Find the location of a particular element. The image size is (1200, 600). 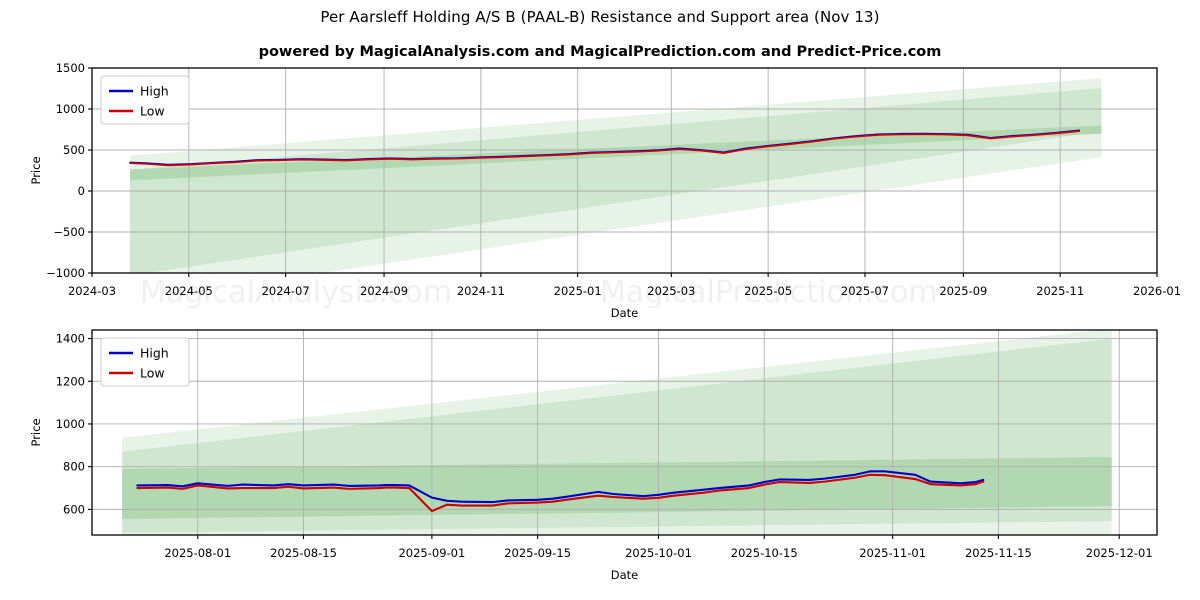

y-tick-label: −500 is located at coordinates (69, 232).